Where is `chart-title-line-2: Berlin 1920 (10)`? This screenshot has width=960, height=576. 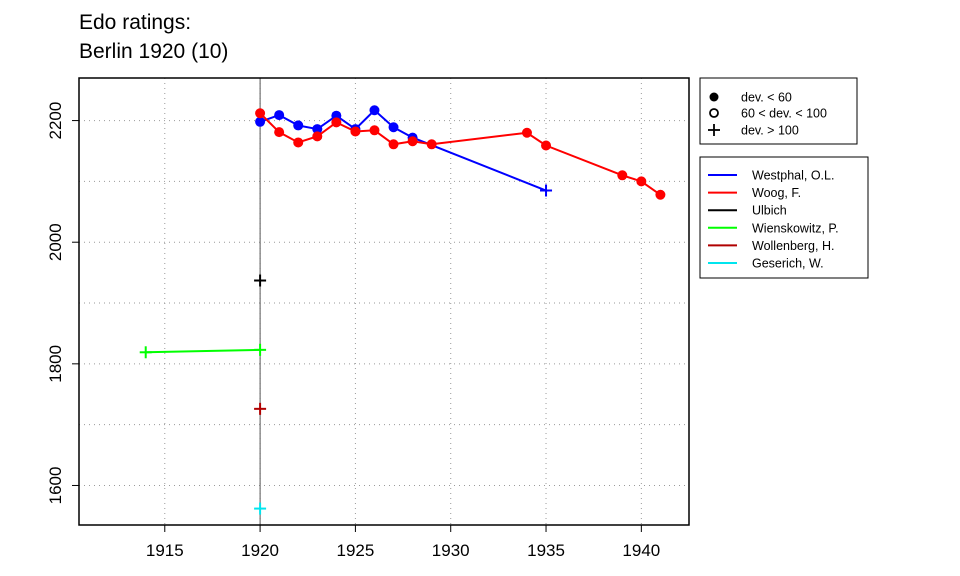 chart-title-line-2: Berlin 1920 (10) is located at coordinates (154, 51).